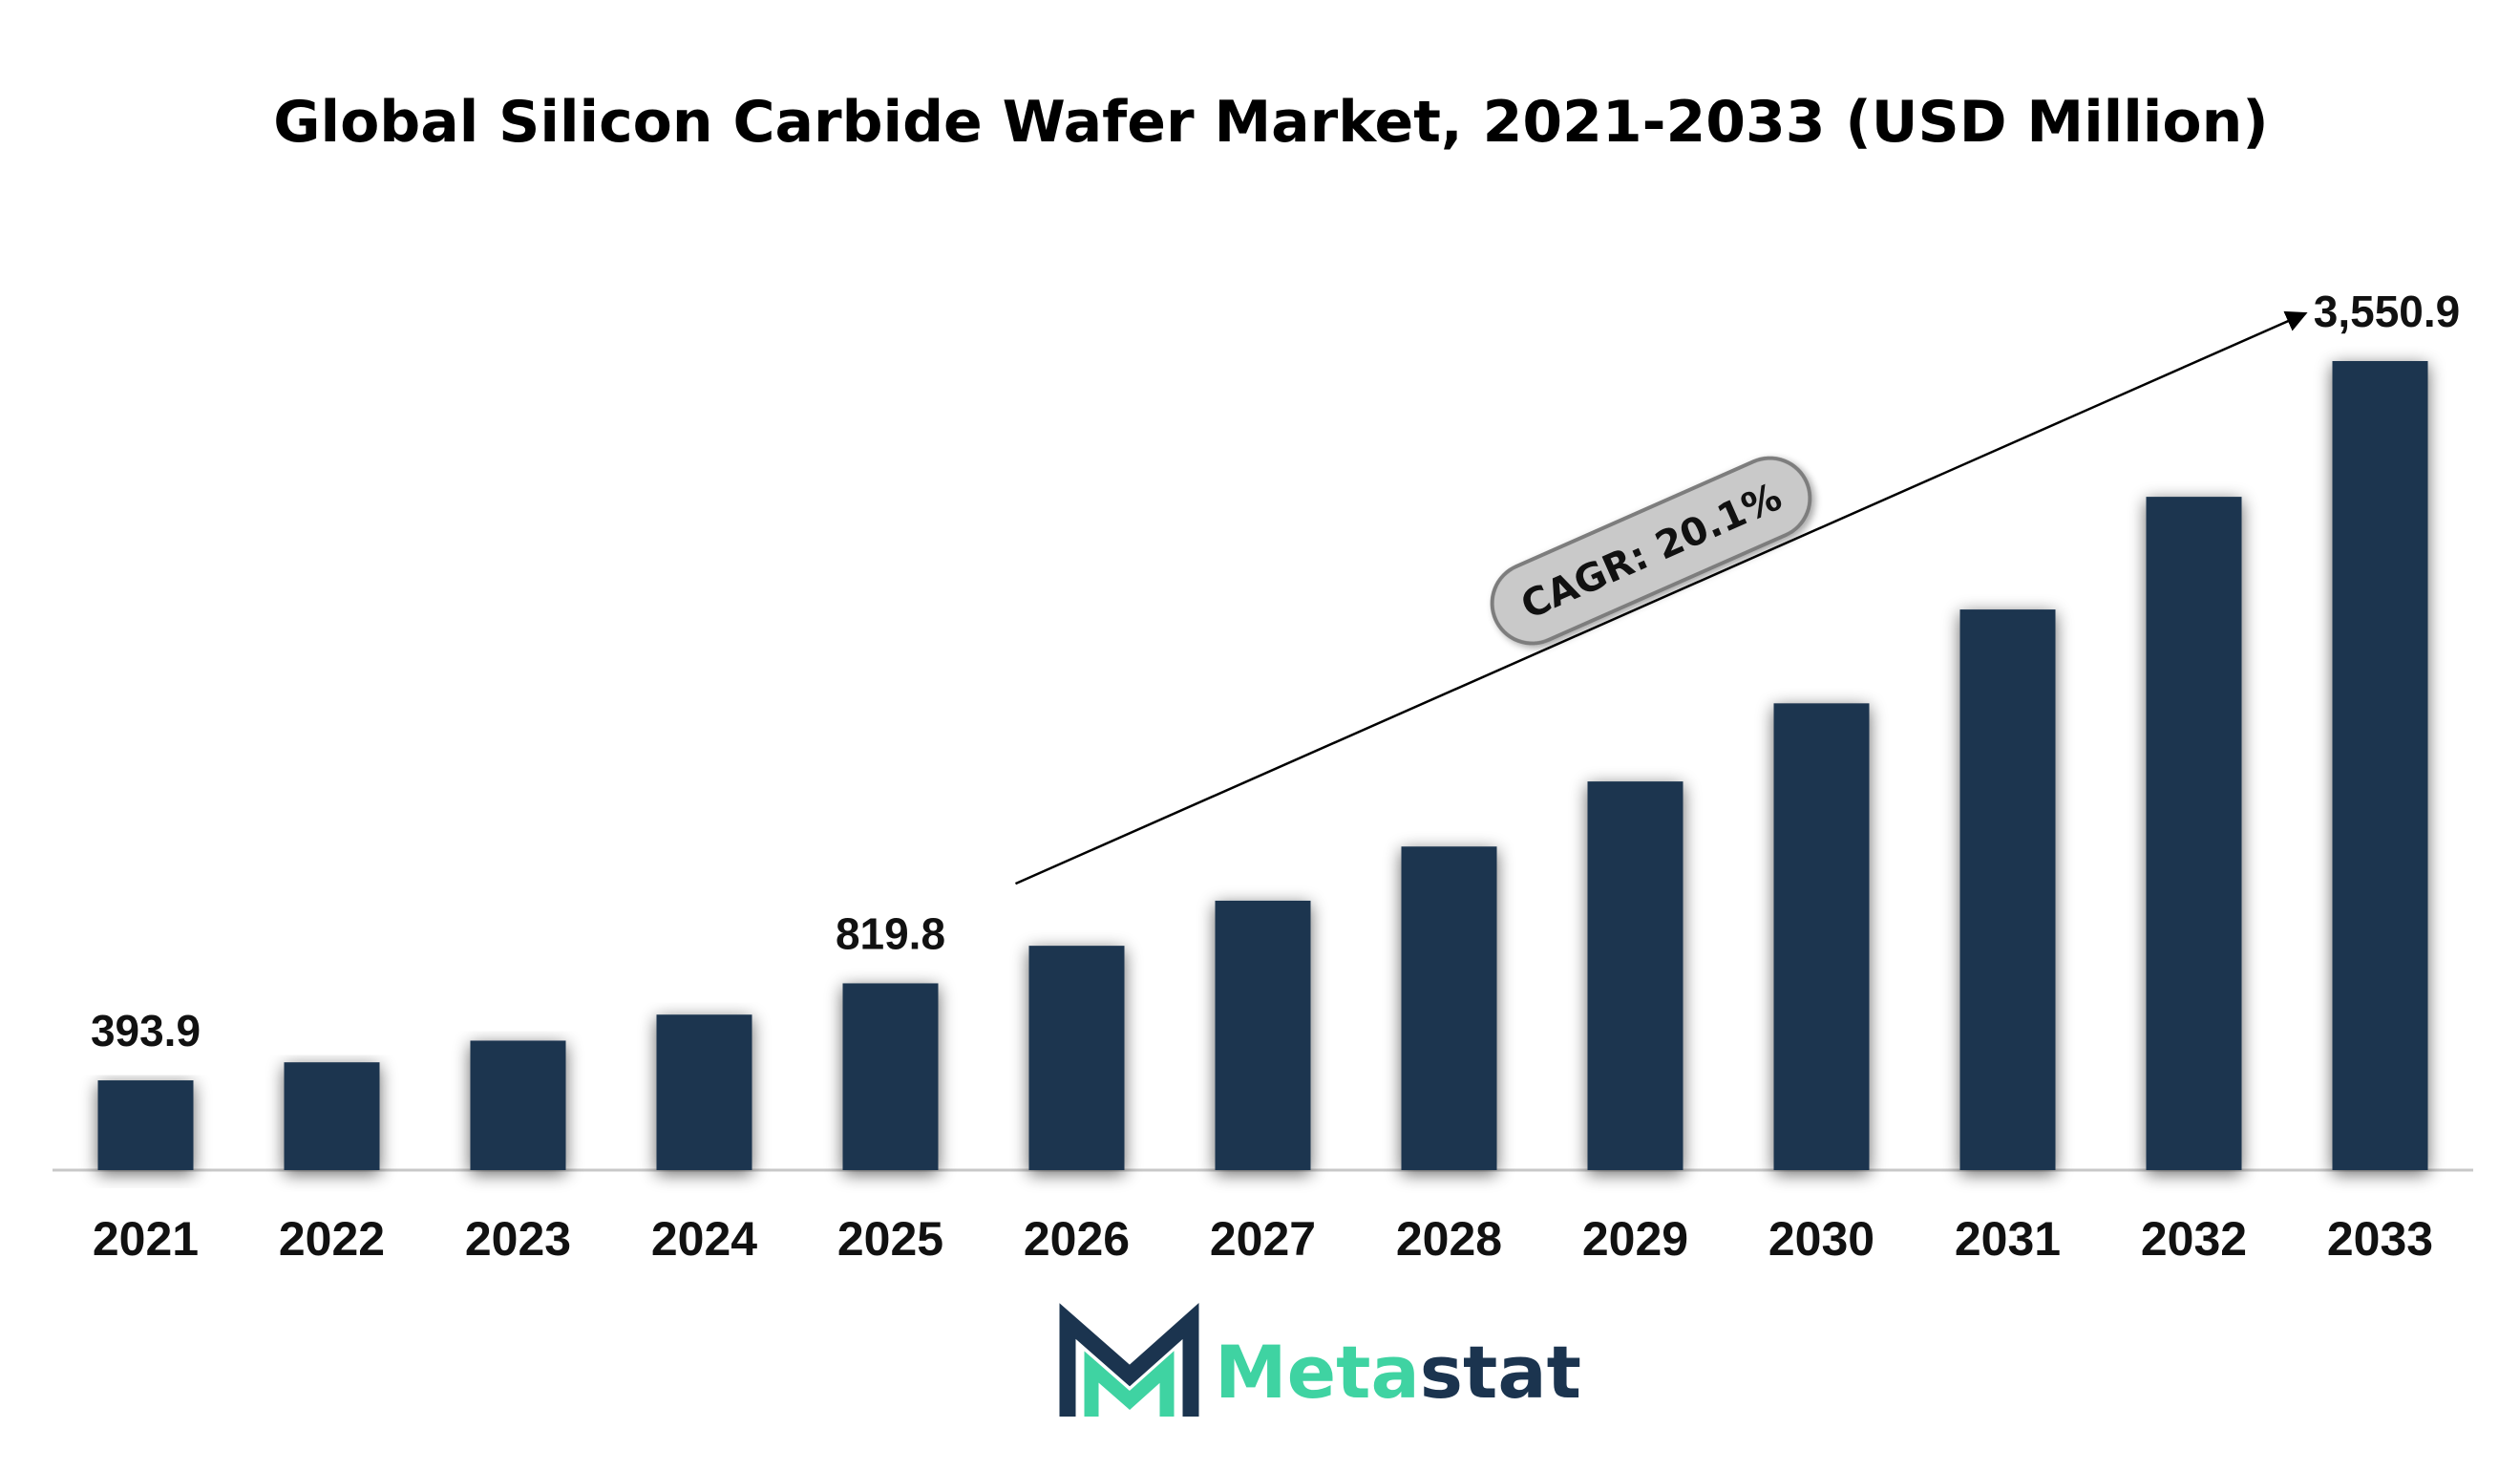 The image size is (2520, 1471). What do you see at coordinates (1449, 1239) in the screenshot?
I see `x-tick-label: 2028` at bounding box center [1449, 1239].